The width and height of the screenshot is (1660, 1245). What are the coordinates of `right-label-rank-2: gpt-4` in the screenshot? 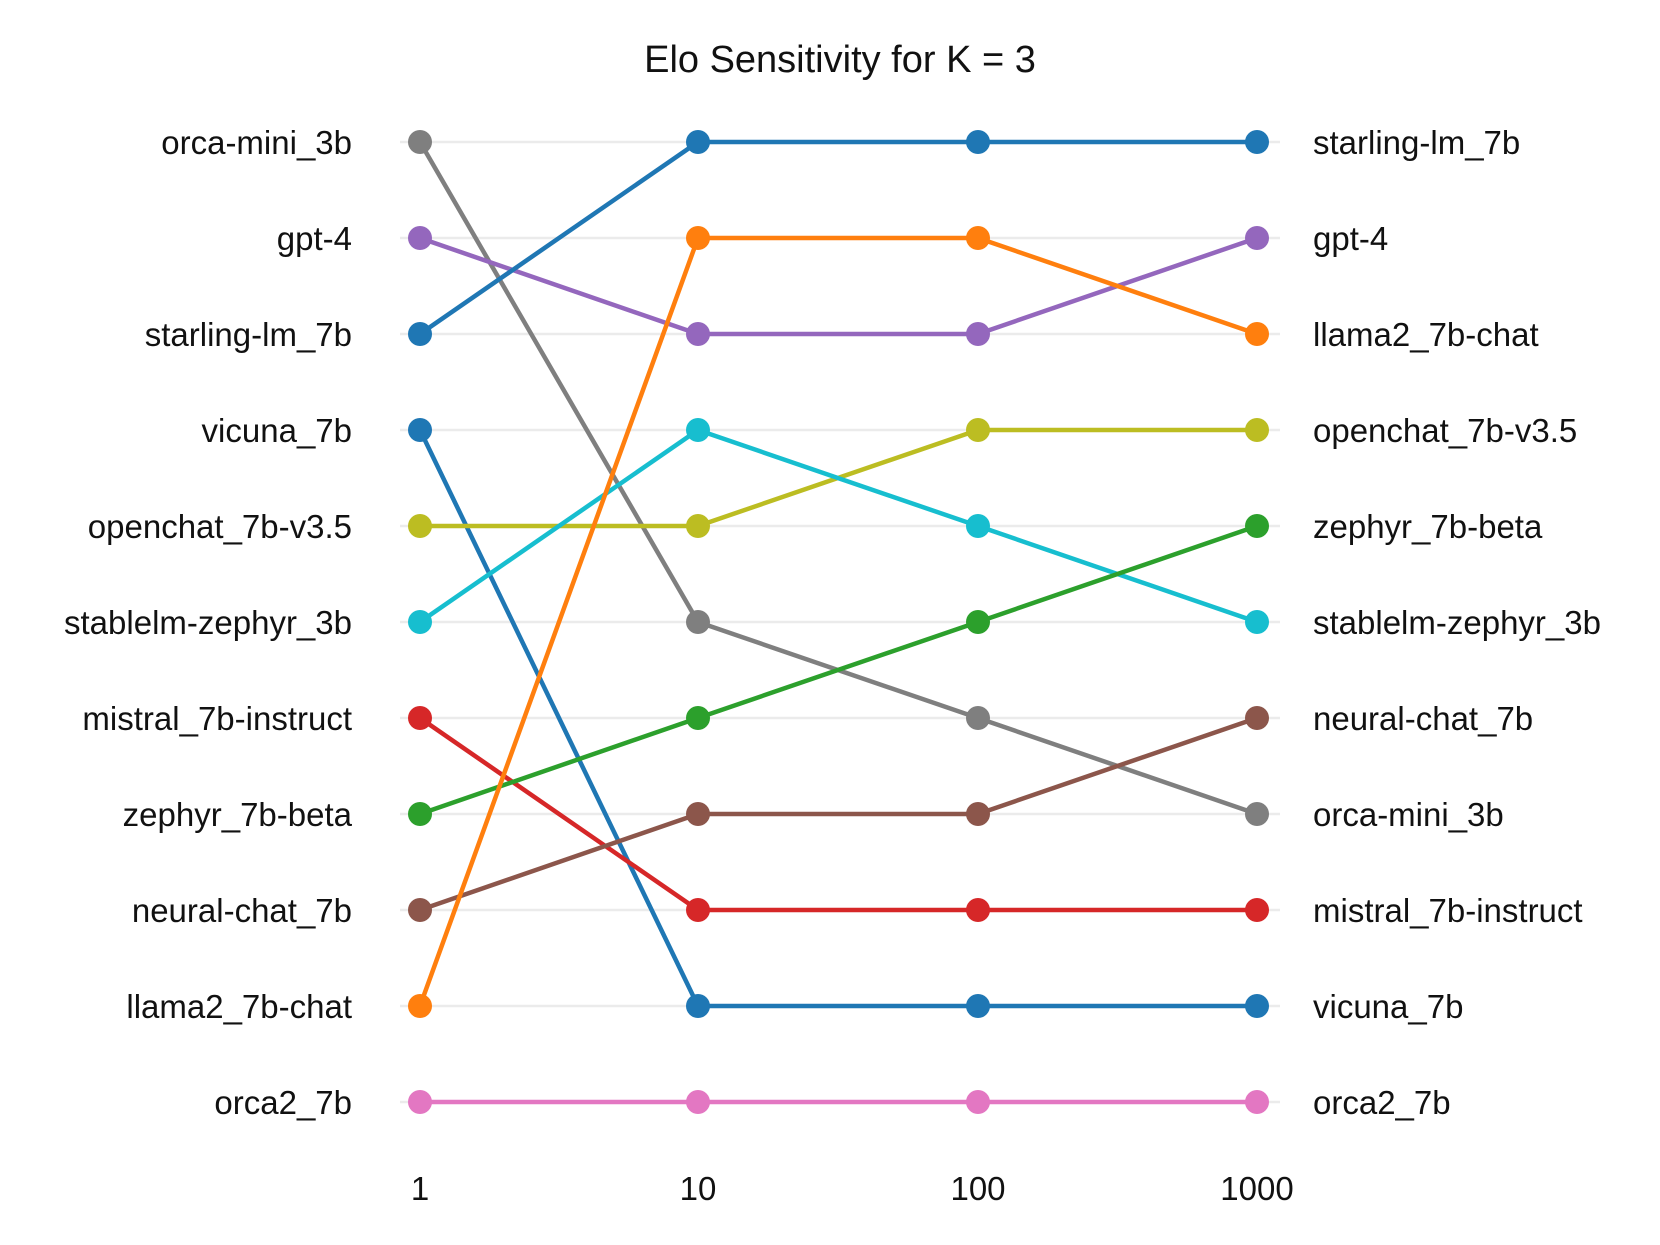 It's located at (1350, 238).